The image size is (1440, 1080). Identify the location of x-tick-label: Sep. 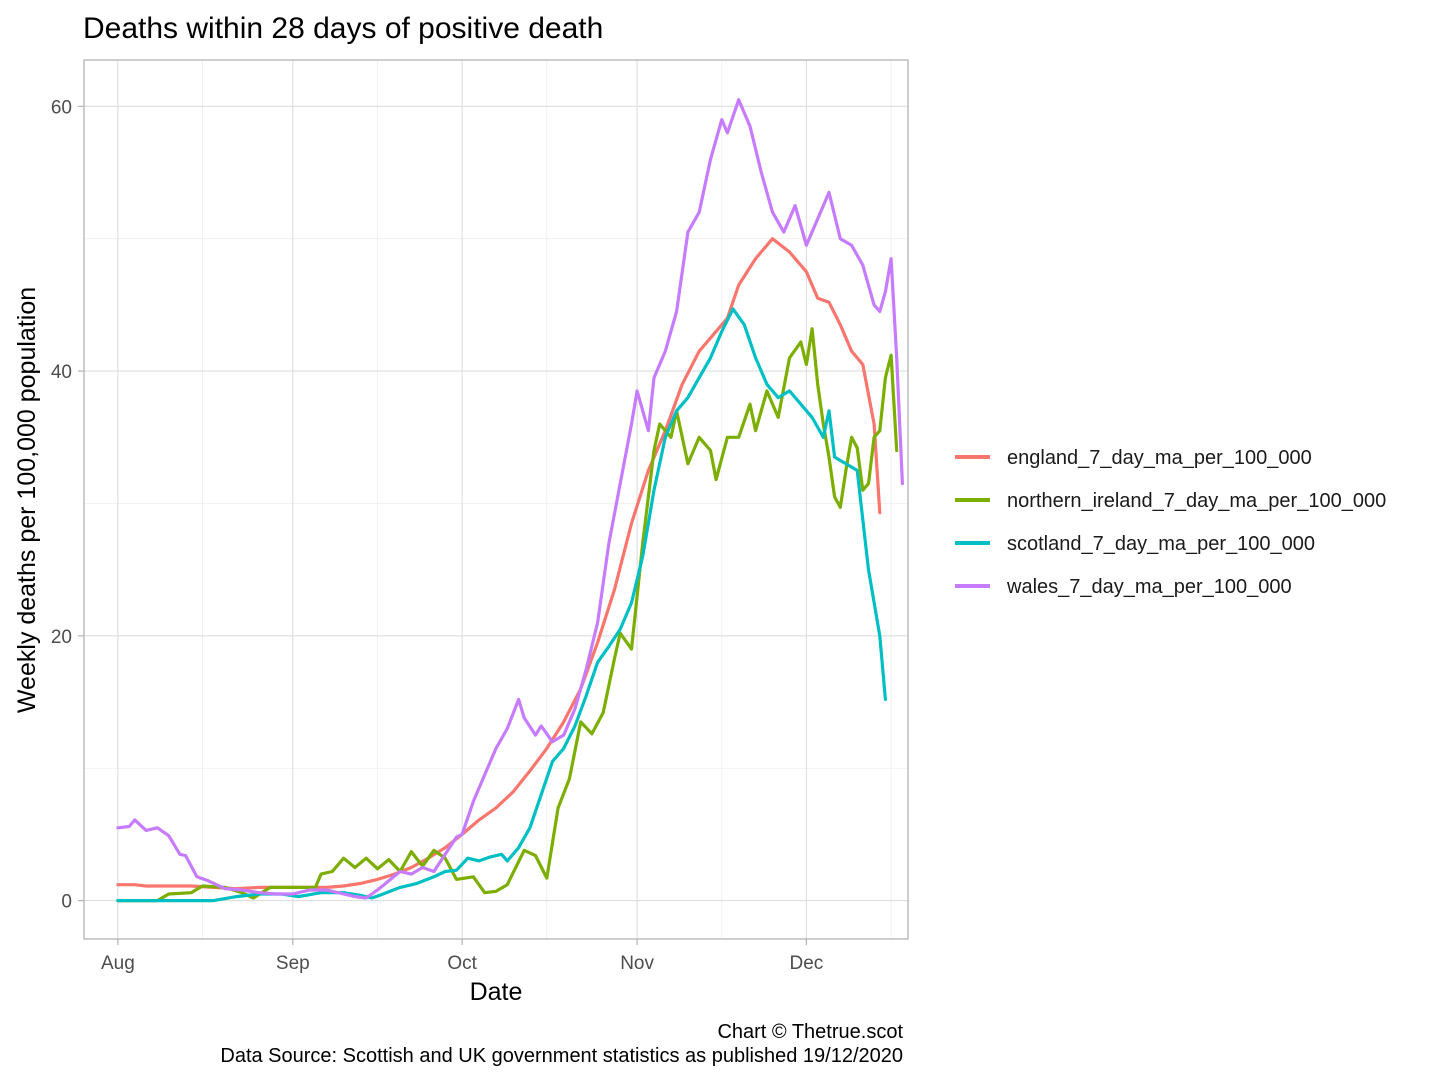
(293, 963).